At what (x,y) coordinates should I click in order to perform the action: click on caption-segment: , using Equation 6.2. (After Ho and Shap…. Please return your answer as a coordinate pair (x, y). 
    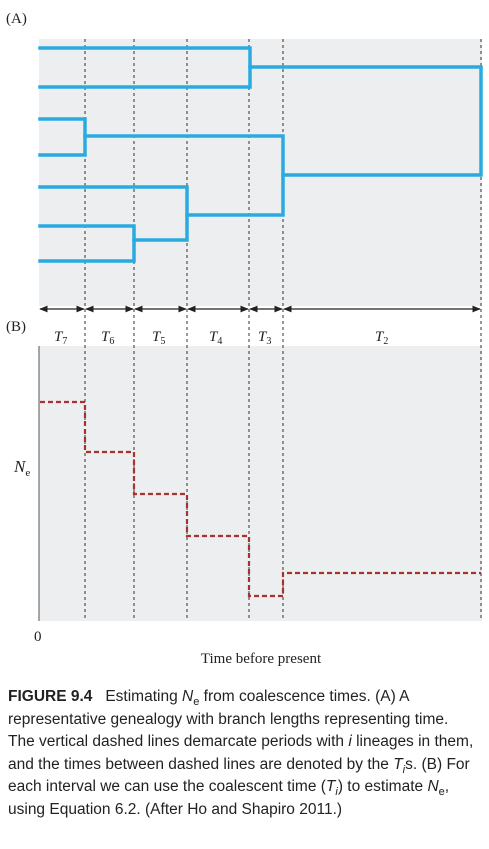
    Looking at the image, I should click on (229, 798).